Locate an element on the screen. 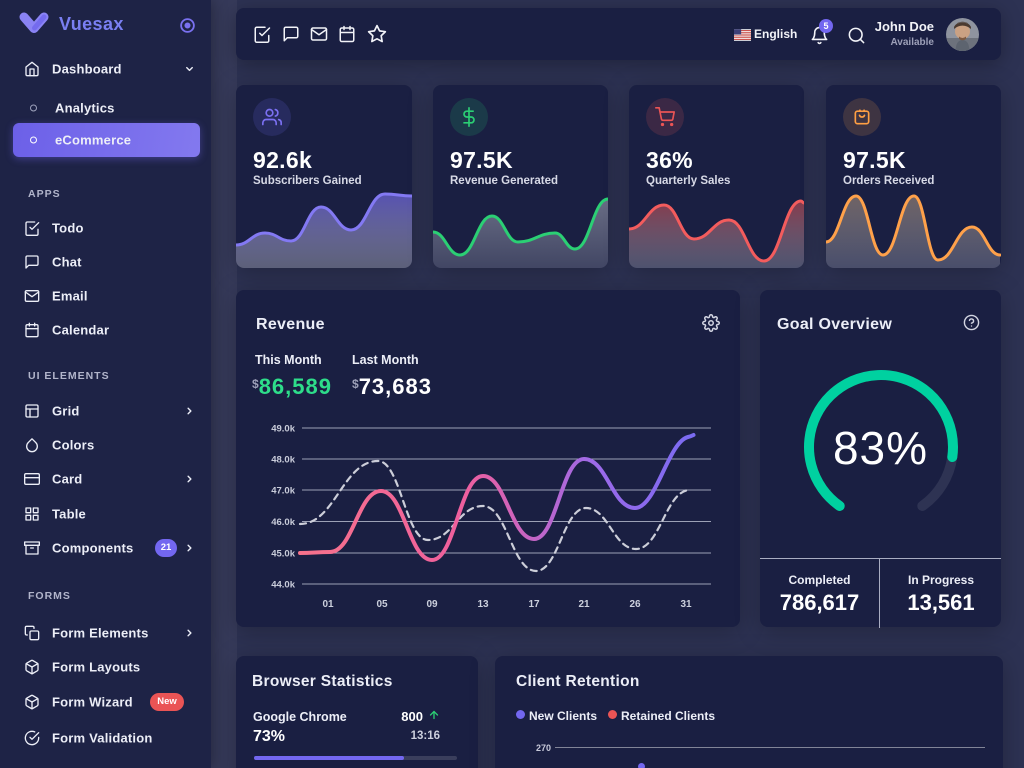  svg-text: 01 is located at coordinates (328, 604).